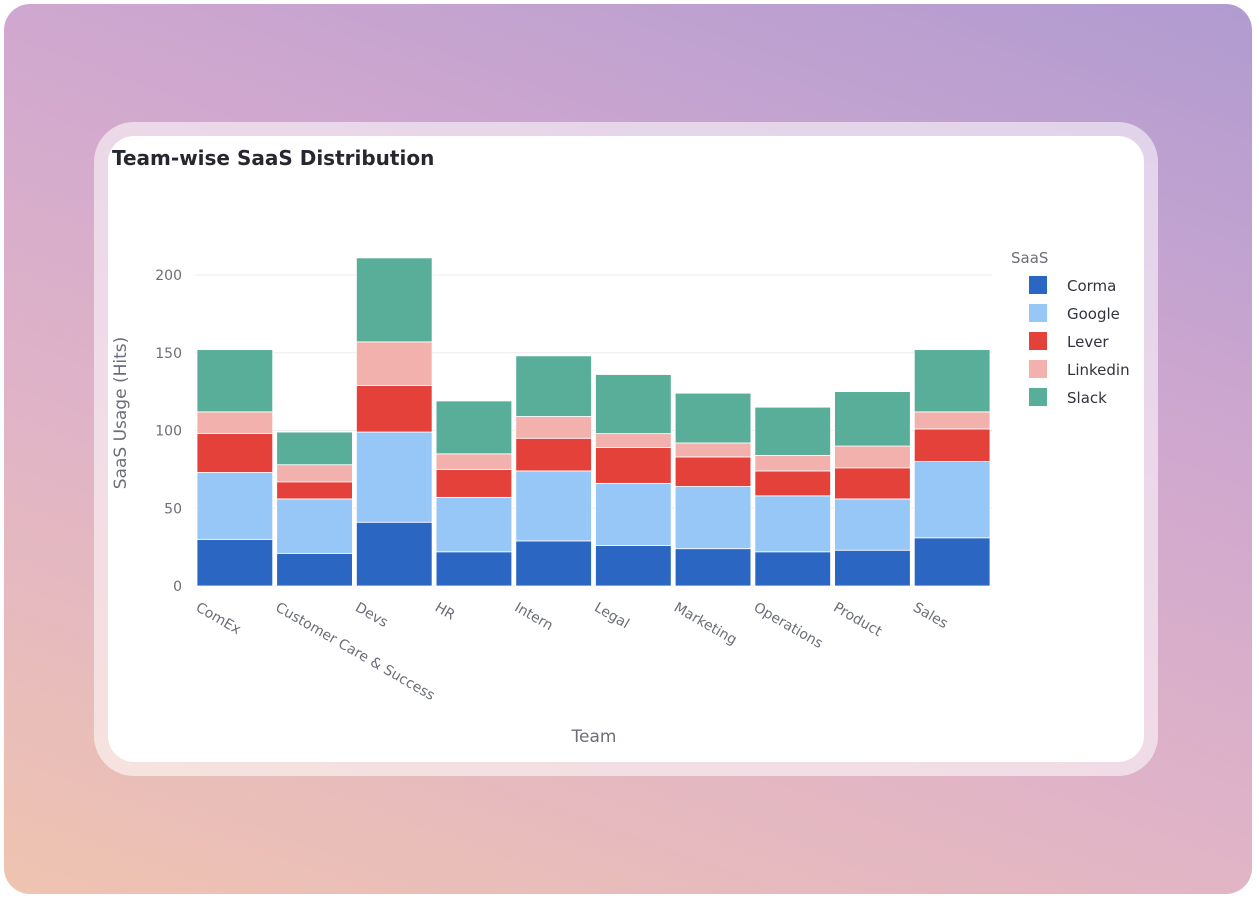 This screenshot has width=1258, height=902. Describe the element at coordinates (273, 158) in the screenshot. I see `chart-title: Team-wise SaaS Distribution` at that location.